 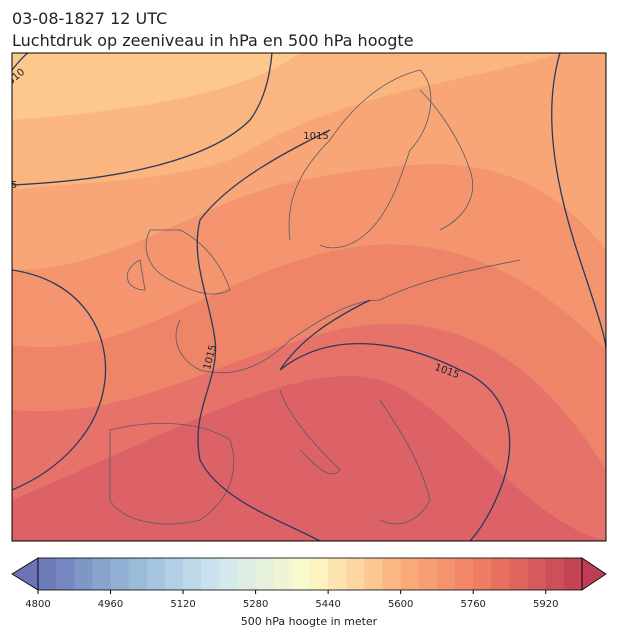 I want to click on colorbar-tick-label: 5120, so click(x=182, y=604).